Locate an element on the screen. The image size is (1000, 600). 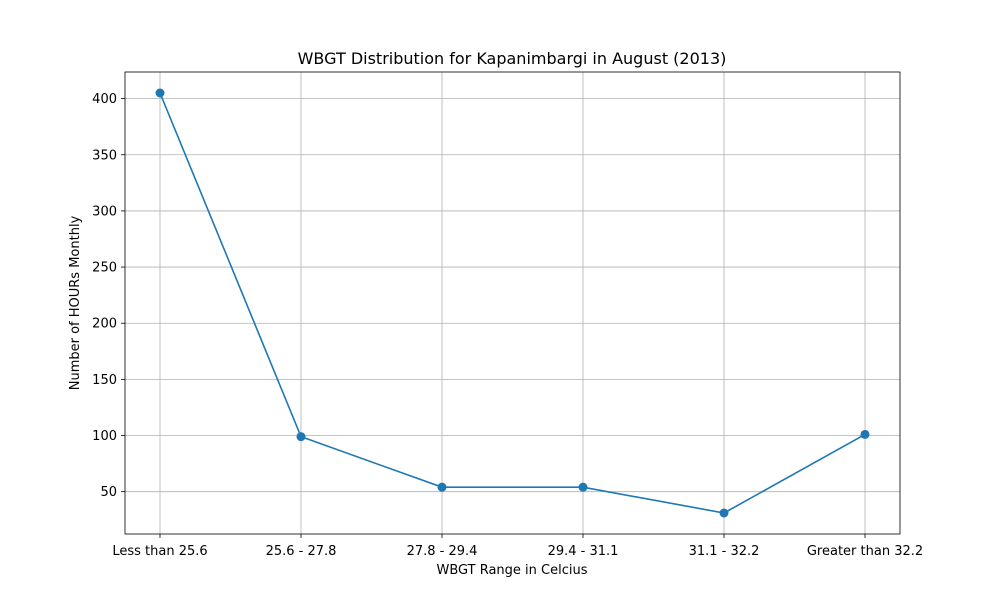
y-axis-ticks: 50 100 150 200 250 300 350 400 is located at coordinates (108, 296).